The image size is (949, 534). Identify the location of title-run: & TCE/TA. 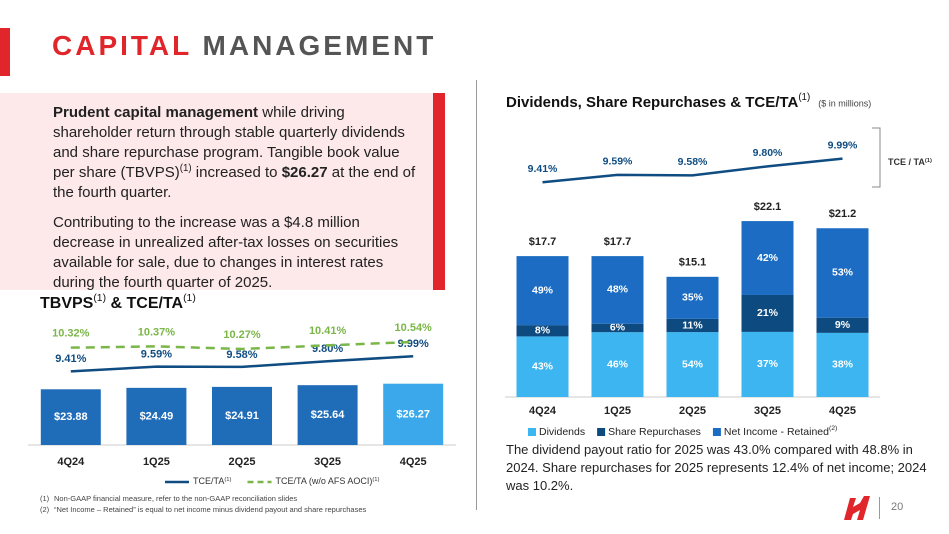
(144, 303).